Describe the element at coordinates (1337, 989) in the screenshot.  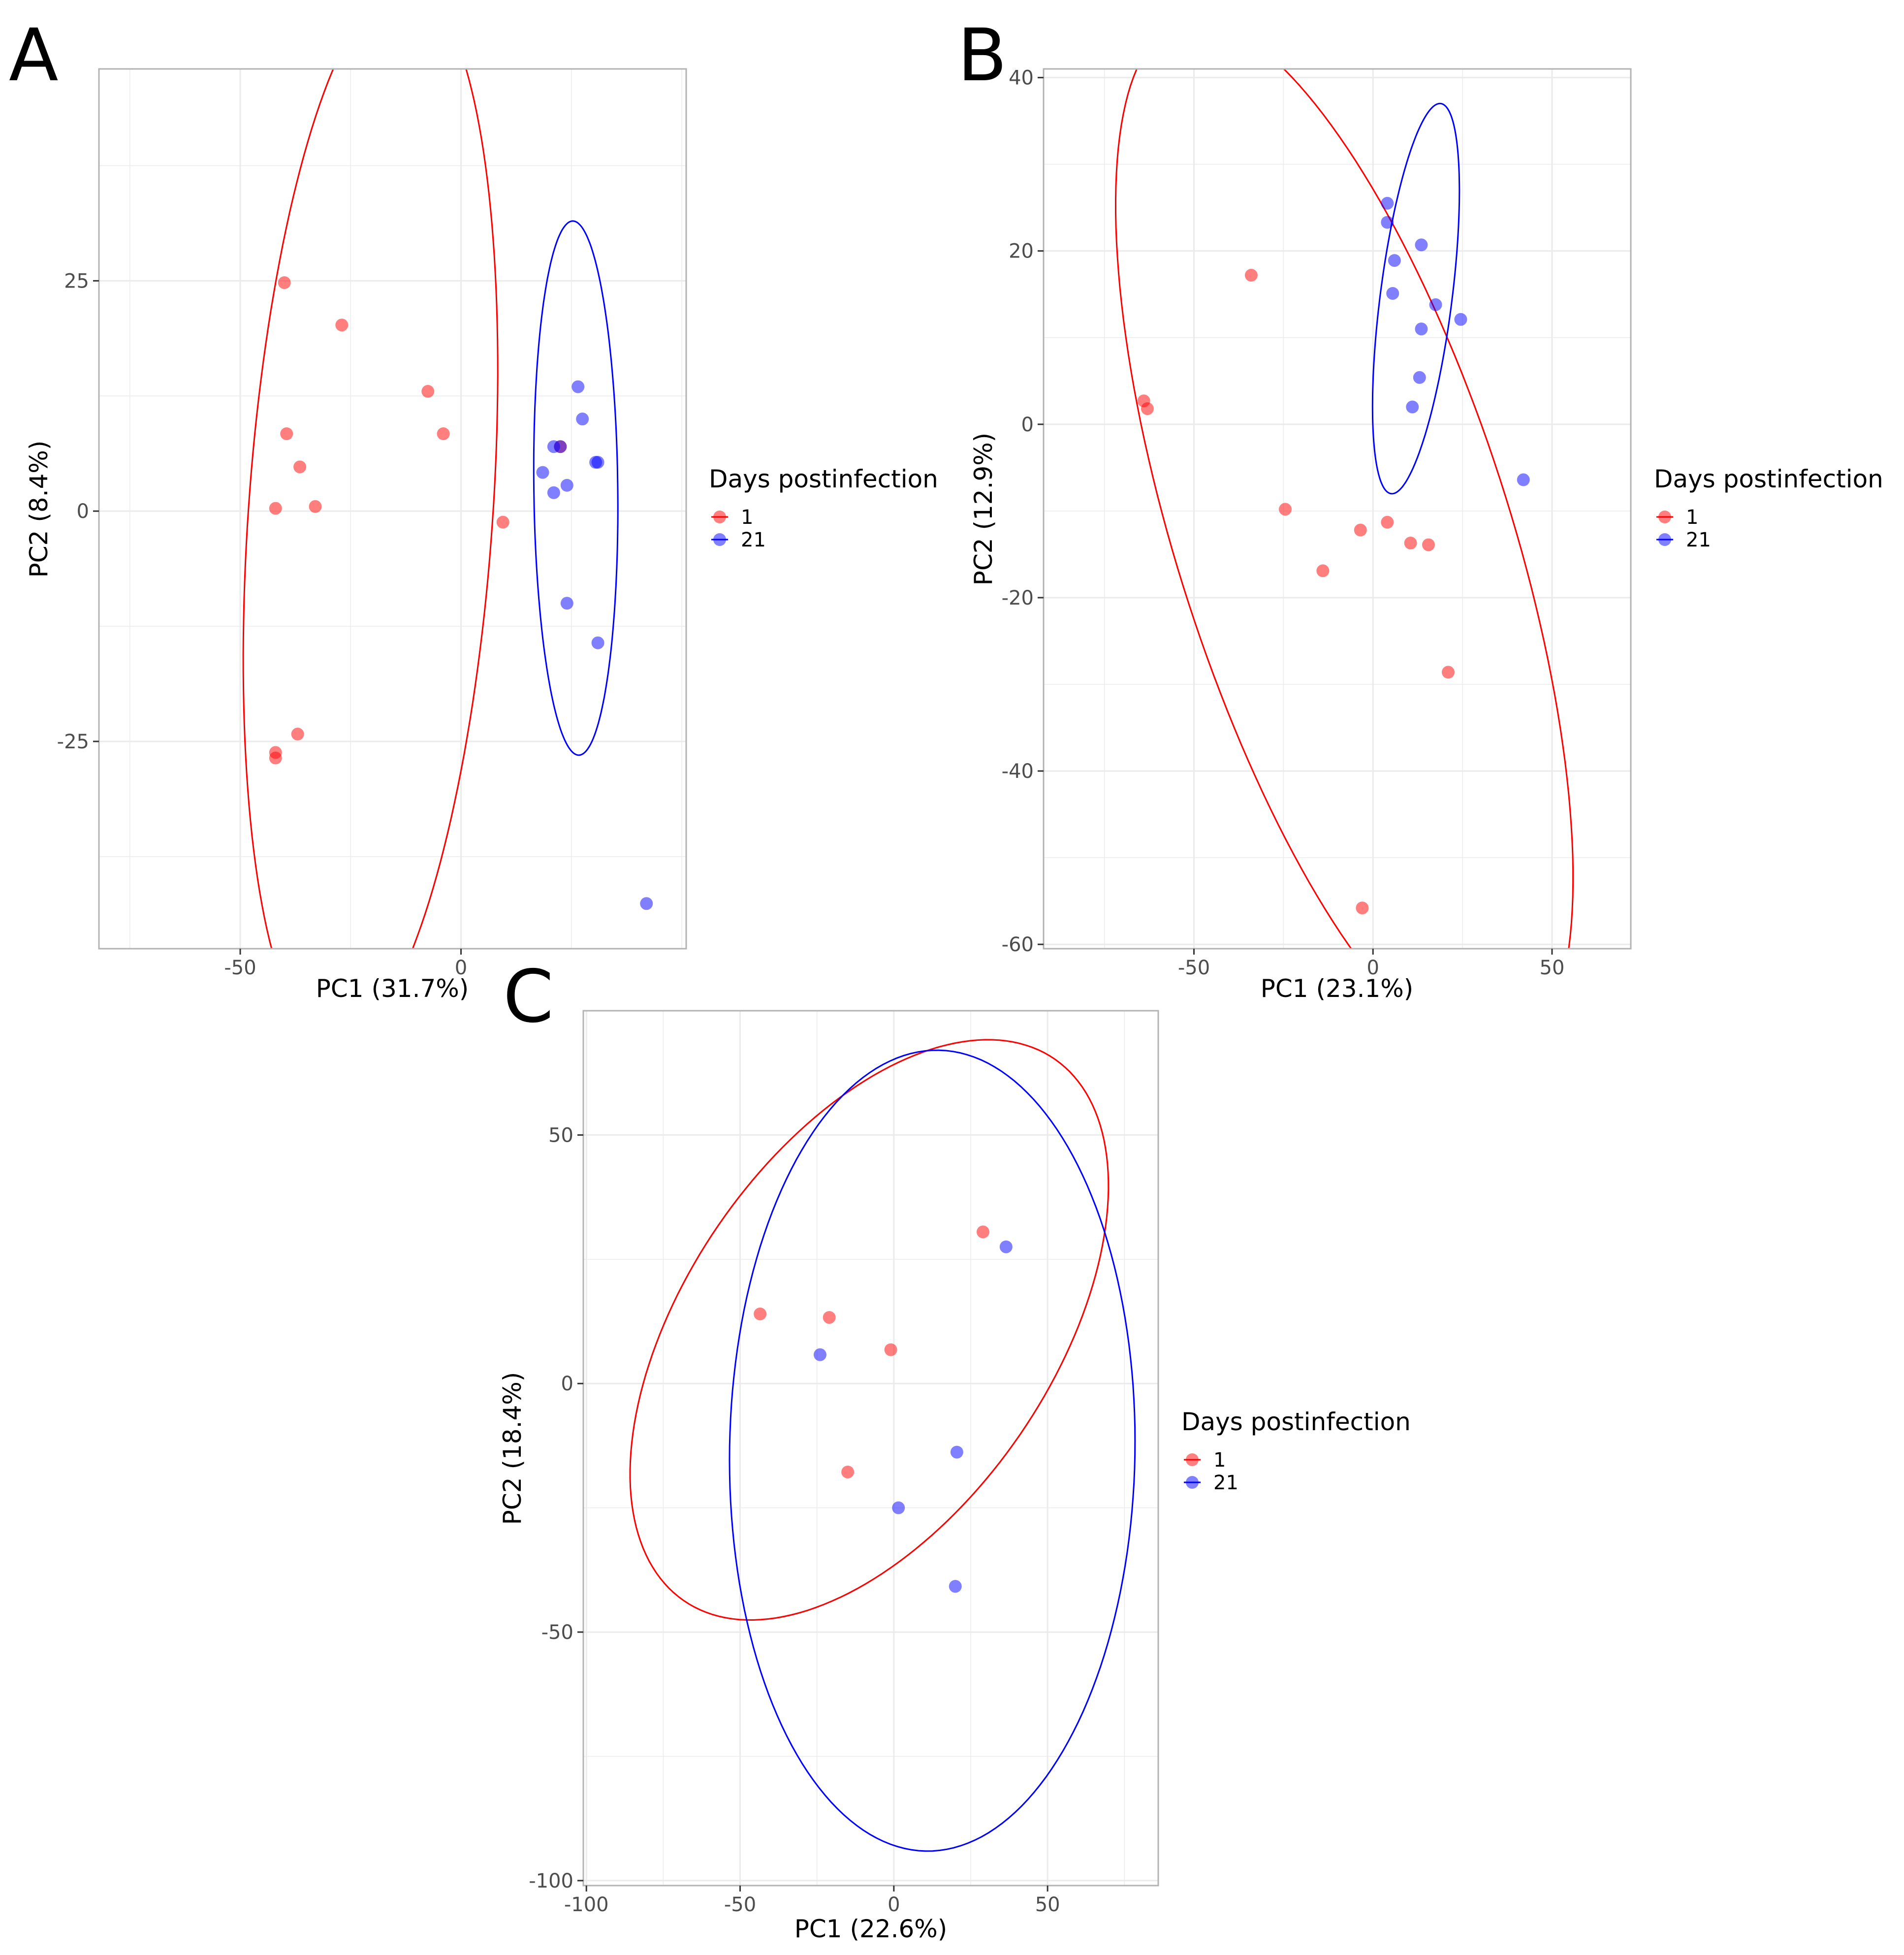
I see `x-axis-title: PC1 (23.1%)` at that location.